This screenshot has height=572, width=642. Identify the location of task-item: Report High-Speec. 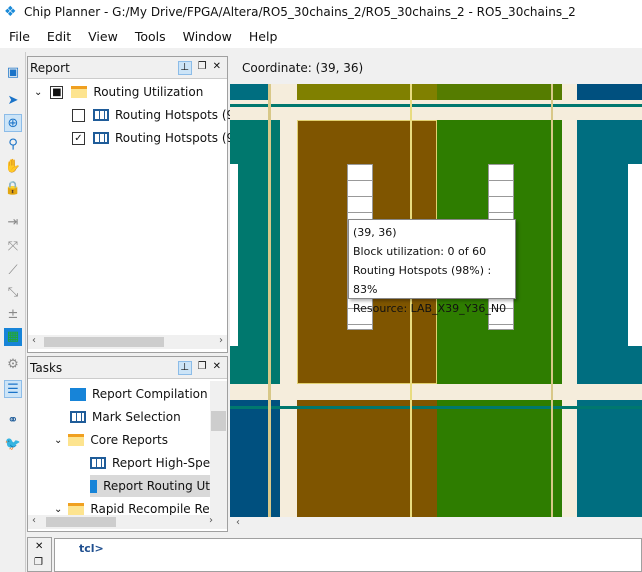
(157, 463).